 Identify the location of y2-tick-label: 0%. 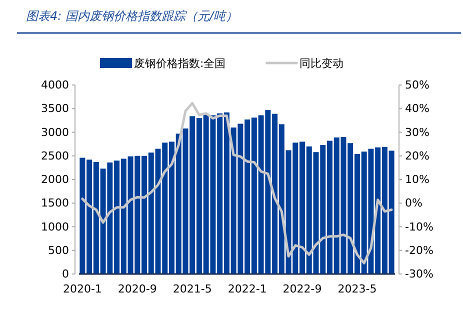
(413, 203).